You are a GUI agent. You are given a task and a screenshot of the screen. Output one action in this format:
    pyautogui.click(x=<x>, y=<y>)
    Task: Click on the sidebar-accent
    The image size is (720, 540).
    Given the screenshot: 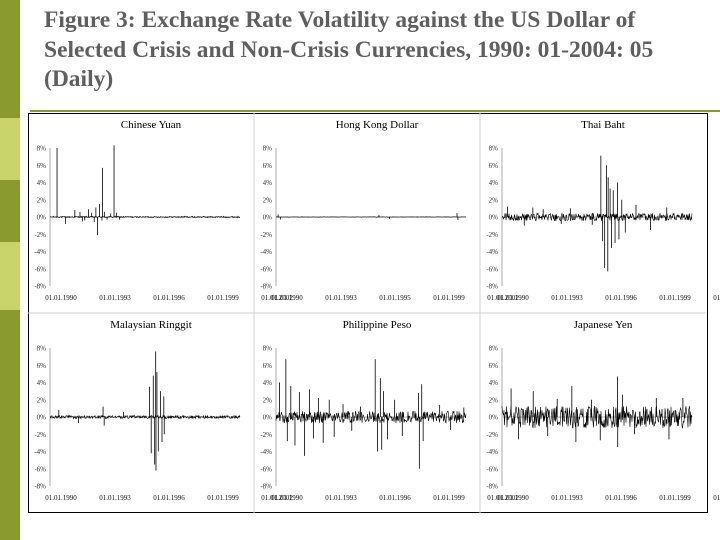 What is the action you would take?
    pyautogui.click(x=10, y=270)
    